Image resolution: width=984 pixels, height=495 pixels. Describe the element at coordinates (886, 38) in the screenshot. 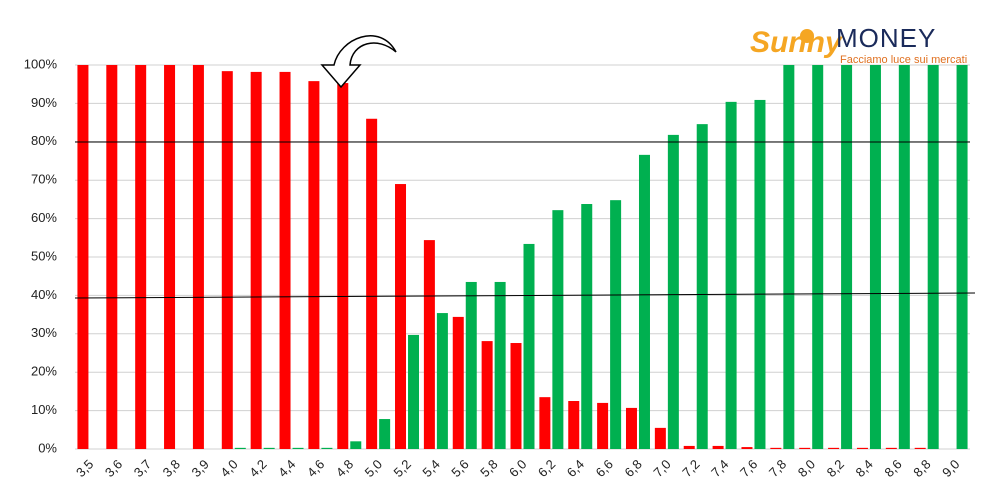

I see `logo-brand: MONEY` at that location.